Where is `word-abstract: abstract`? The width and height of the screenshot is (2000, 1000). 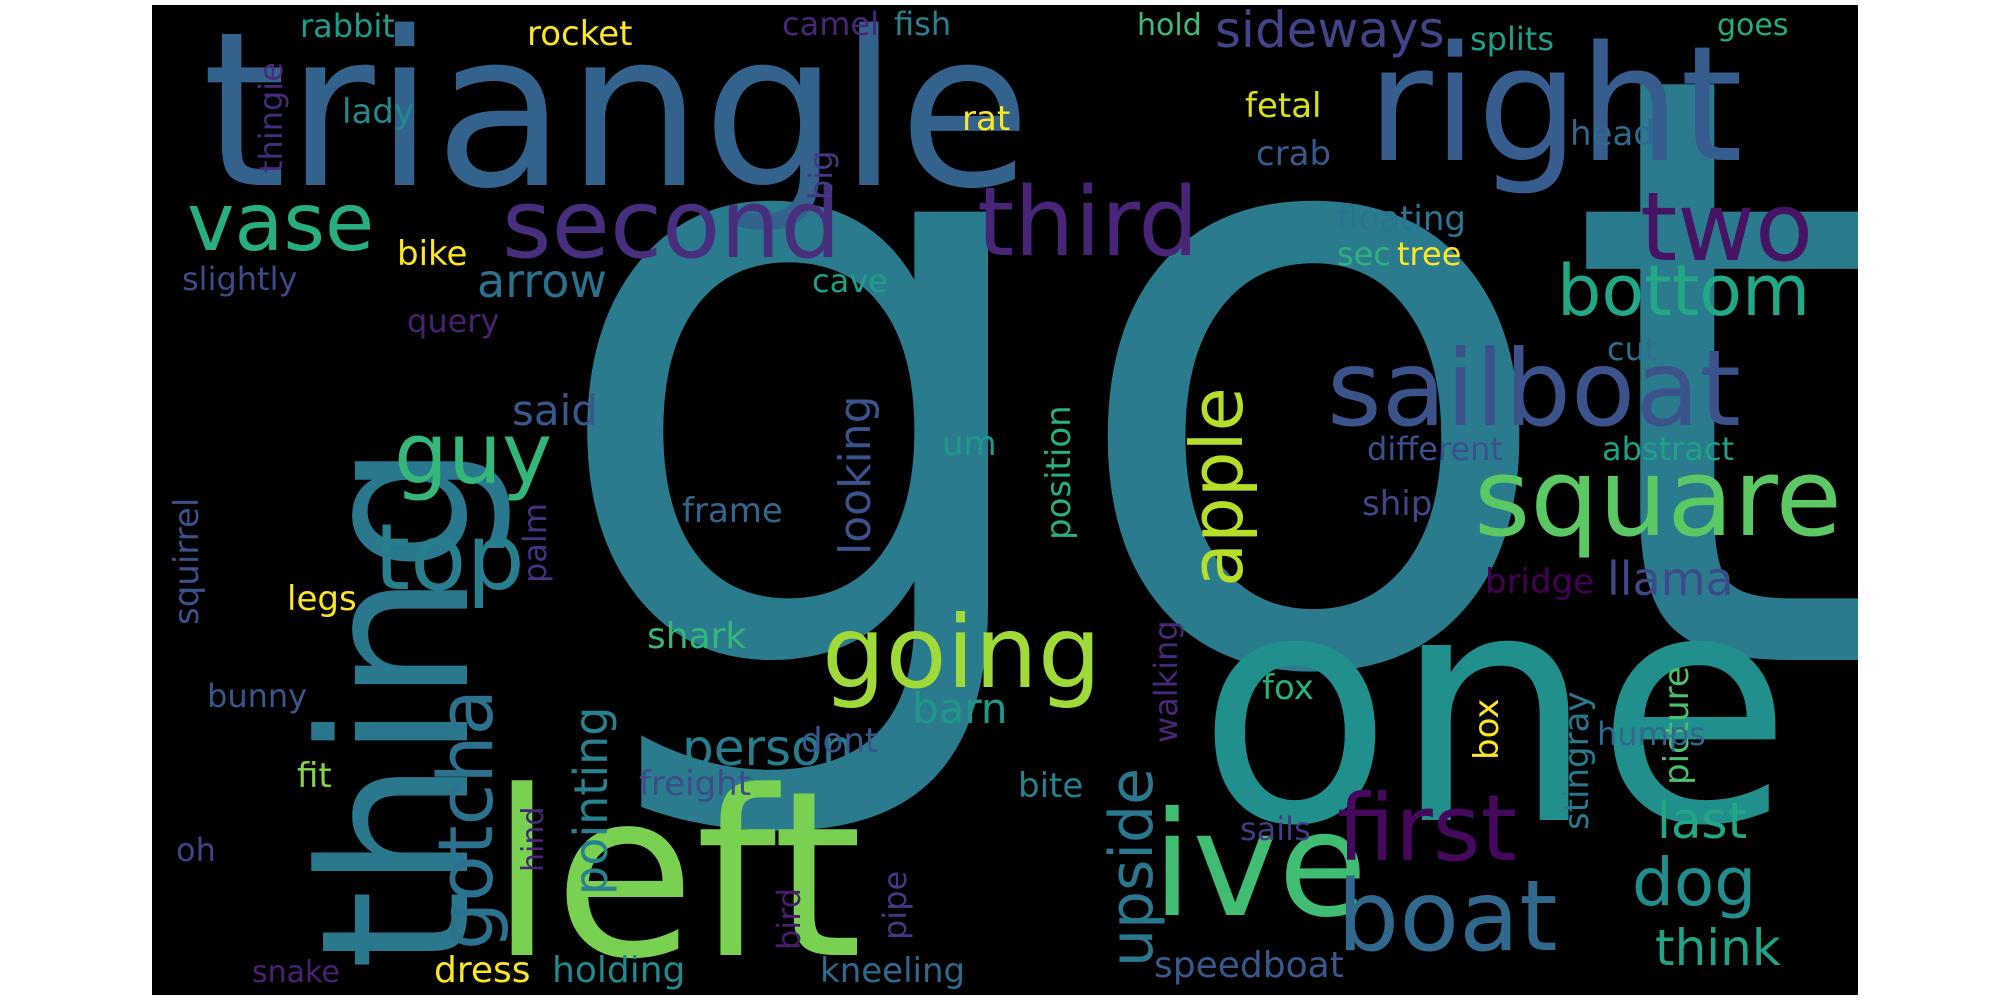
word-abstract: abstract is located at coordinates (1668, 449).